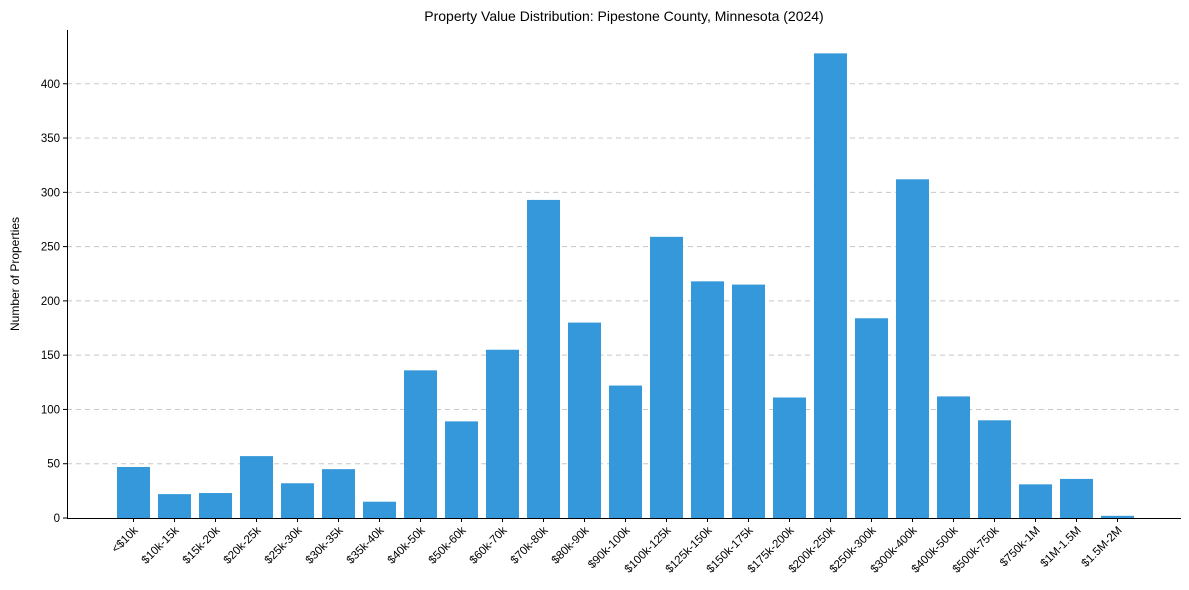 The width and height of the screenshot is (1189, 590). What do you see at coordinates (1020, 547) in the screenshot?
I see `x-tick-label: $750k-1M` at bounding box center [1020, 547].